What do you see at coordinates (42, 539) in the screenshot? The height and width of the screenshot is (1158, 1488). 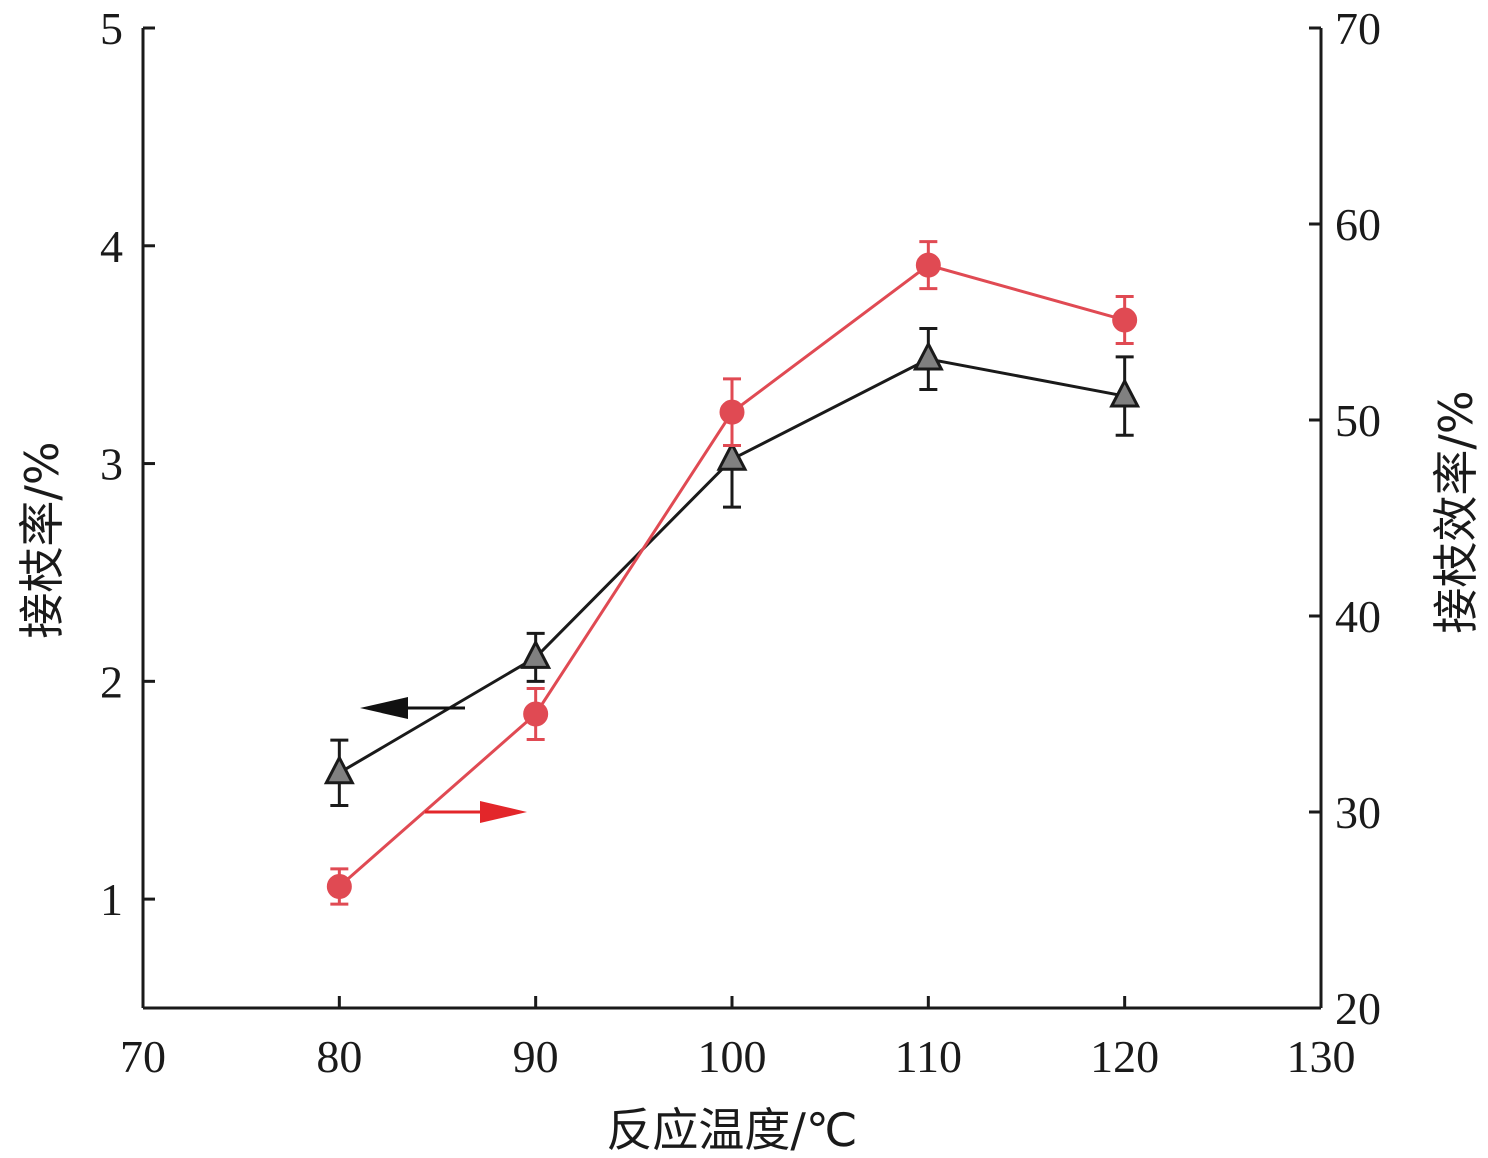 I see `y-left-axis-title: 接枝率/%` at bounding box center [42, 539].